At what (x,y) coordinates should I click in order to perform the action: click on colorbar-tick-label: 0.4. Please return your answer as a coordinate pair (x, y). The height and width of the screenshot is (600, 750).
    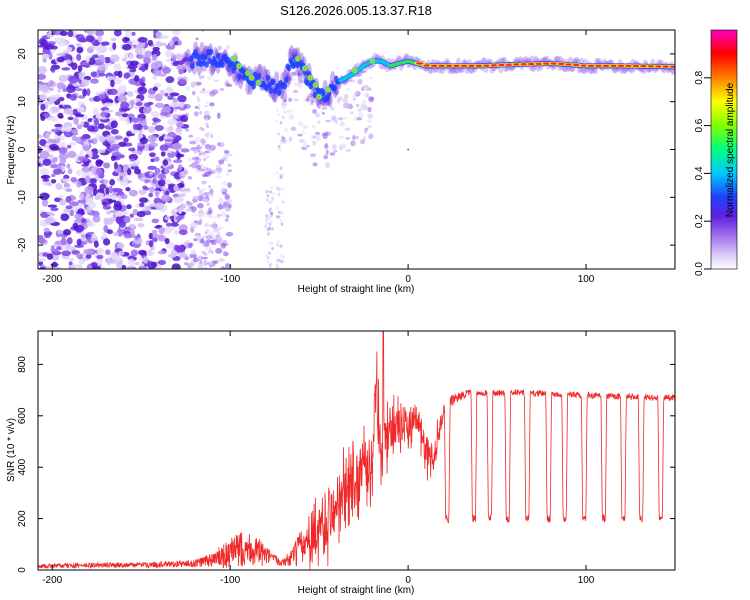
    Looking at the image, I should click on (699, 173).